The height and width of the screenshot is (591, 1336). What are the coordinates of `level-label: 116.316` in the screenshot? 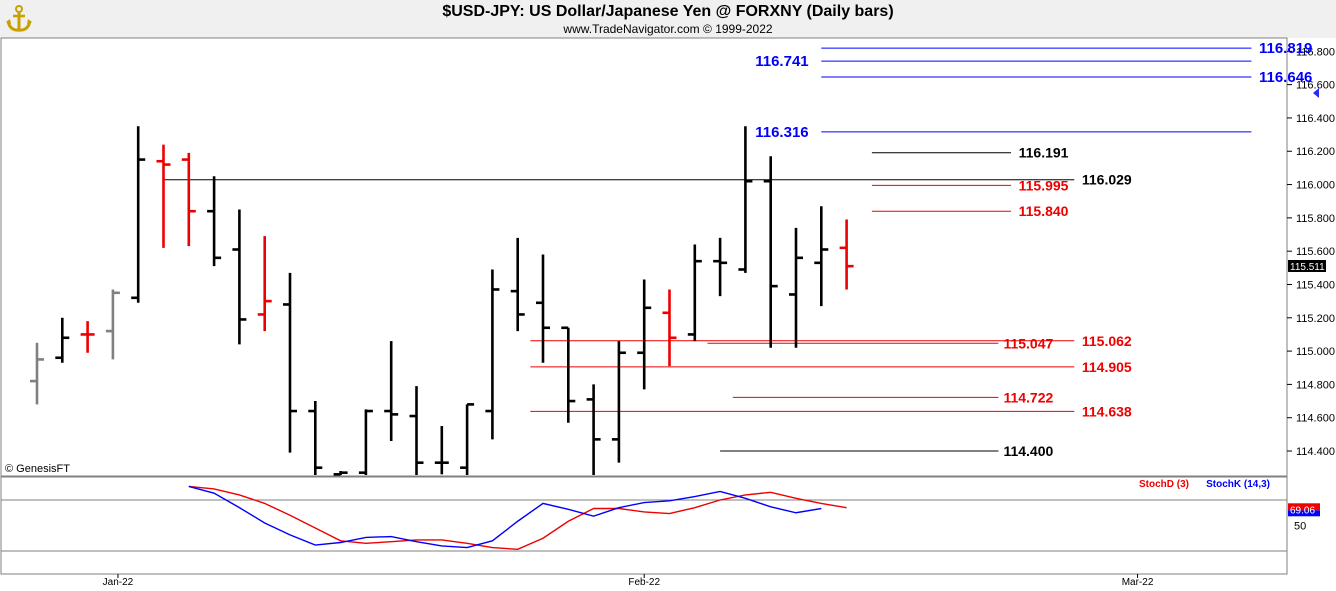 It's located at (781, 132).